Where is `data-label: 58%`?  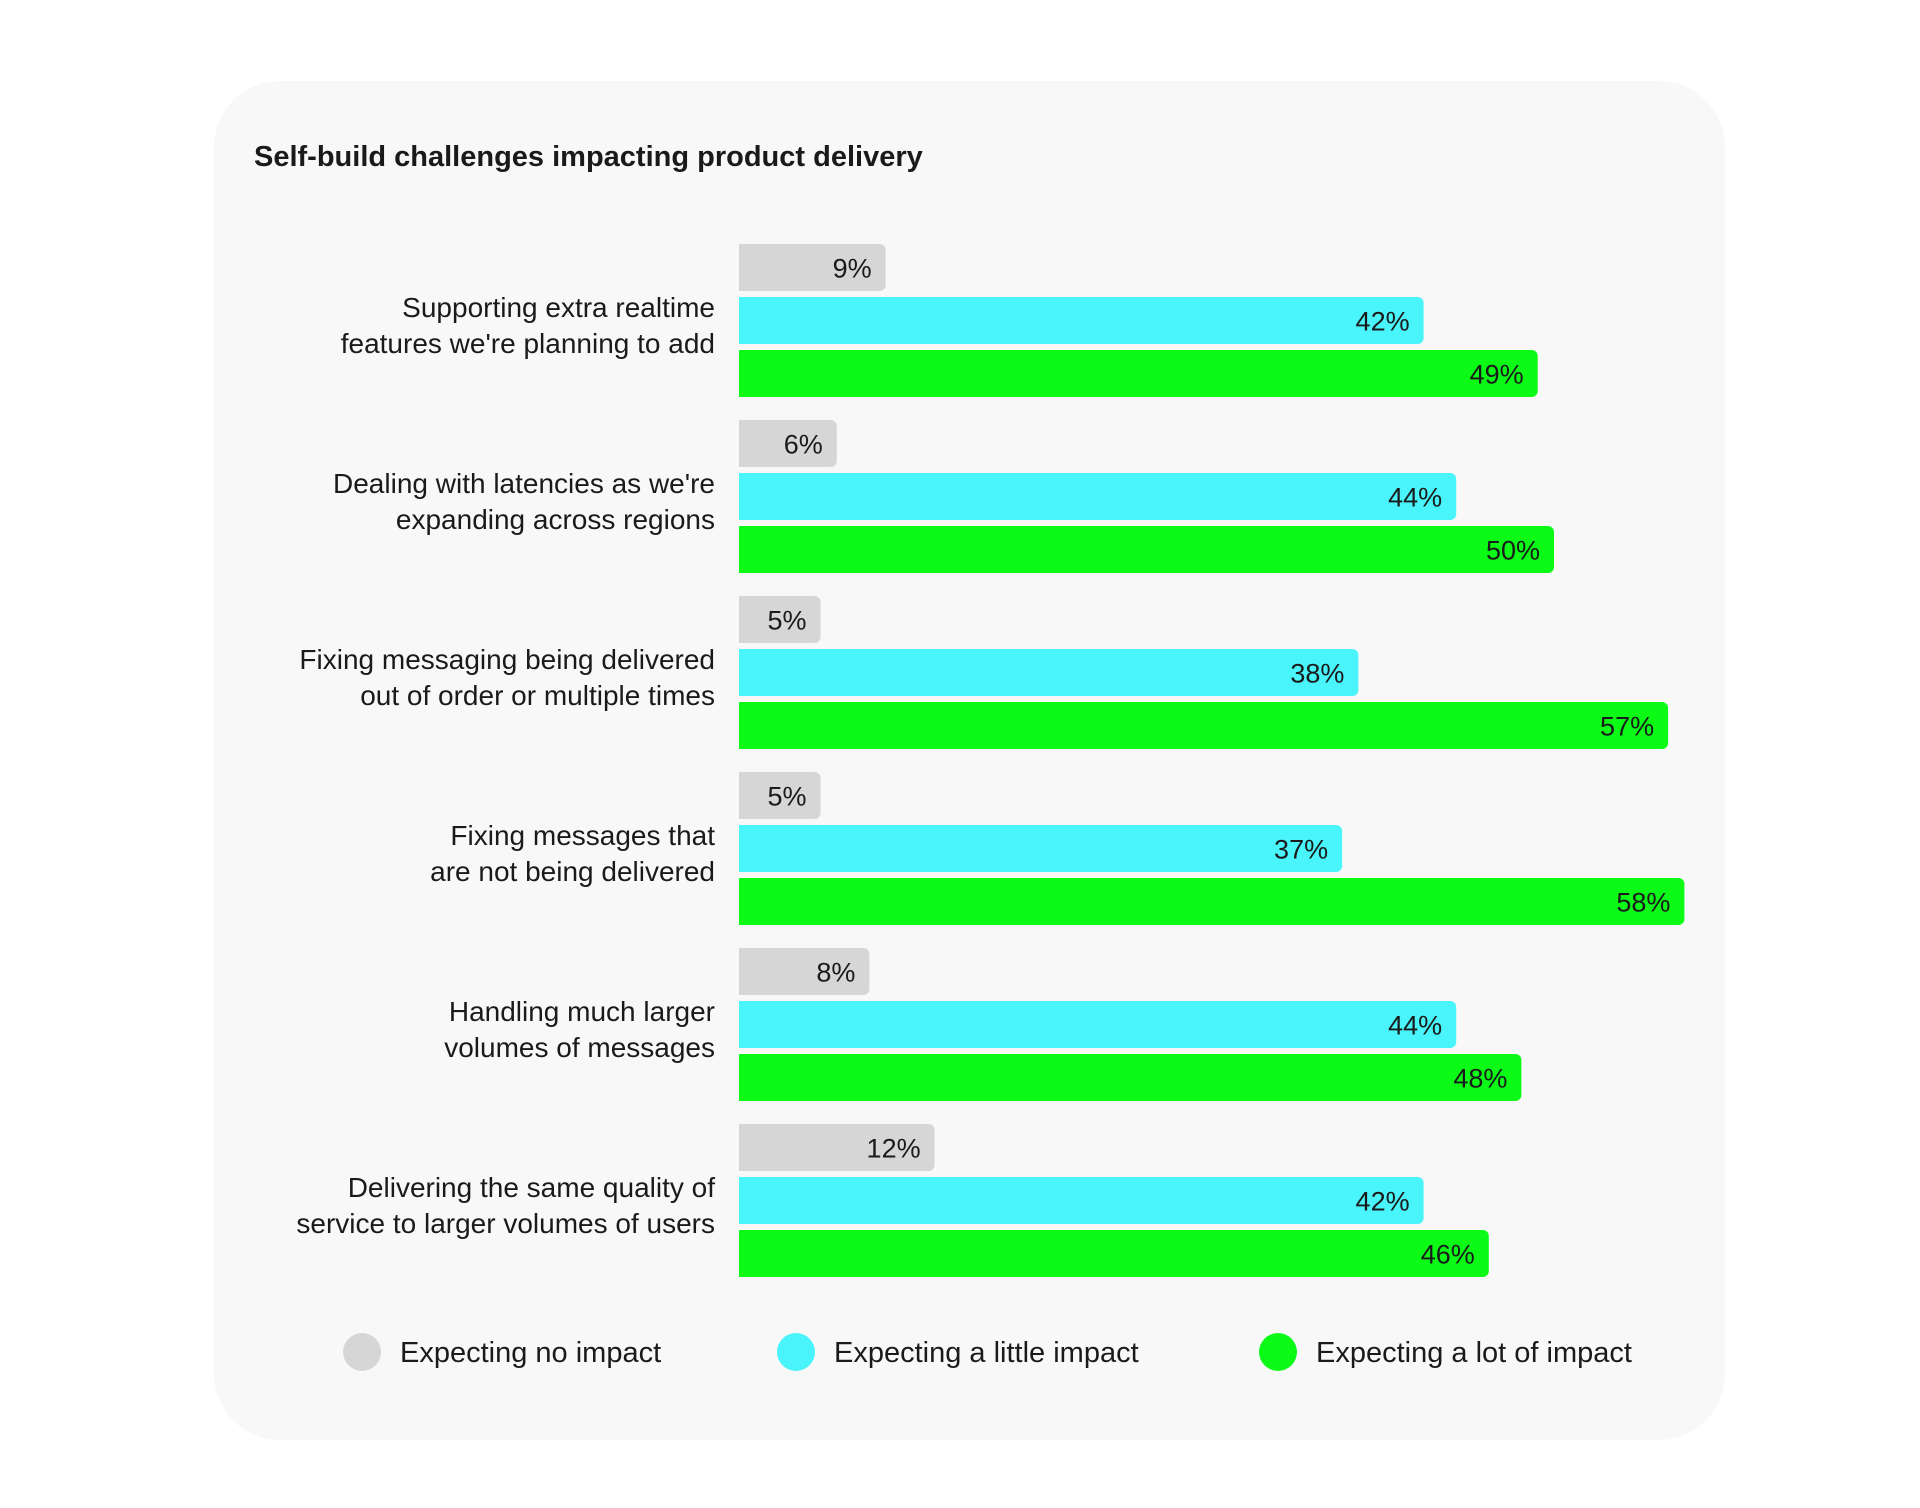
data-label: 58% is located at coordinates (1643, 903).